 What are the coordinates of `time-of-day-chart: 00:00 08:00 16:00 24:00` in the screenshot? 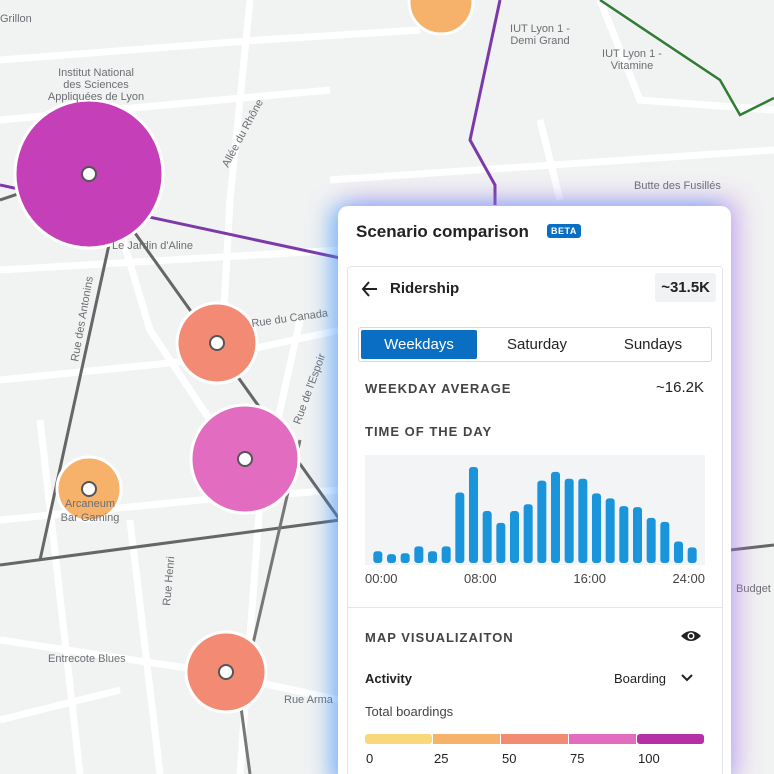 It's located at (535, 520).